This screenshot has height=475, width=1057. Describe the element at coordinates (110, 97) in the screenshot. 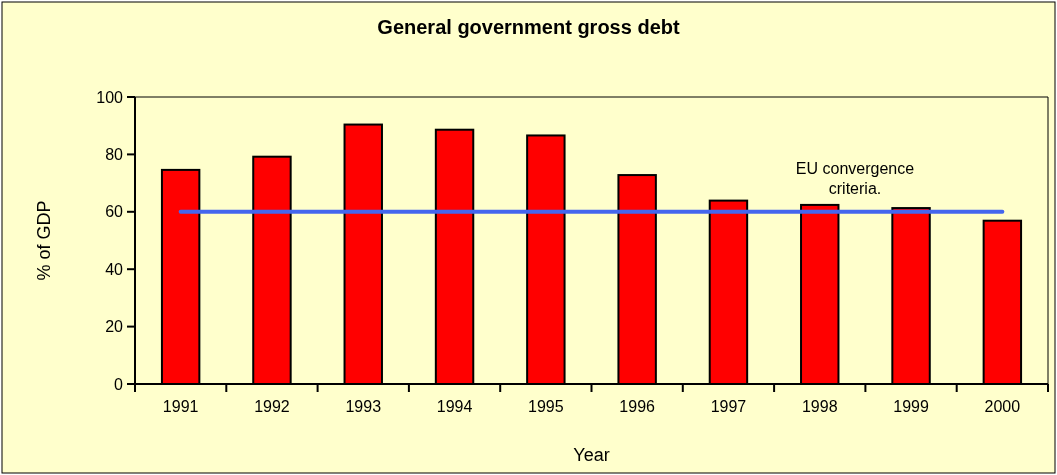

I see `y-tick-label: 100` at that location.